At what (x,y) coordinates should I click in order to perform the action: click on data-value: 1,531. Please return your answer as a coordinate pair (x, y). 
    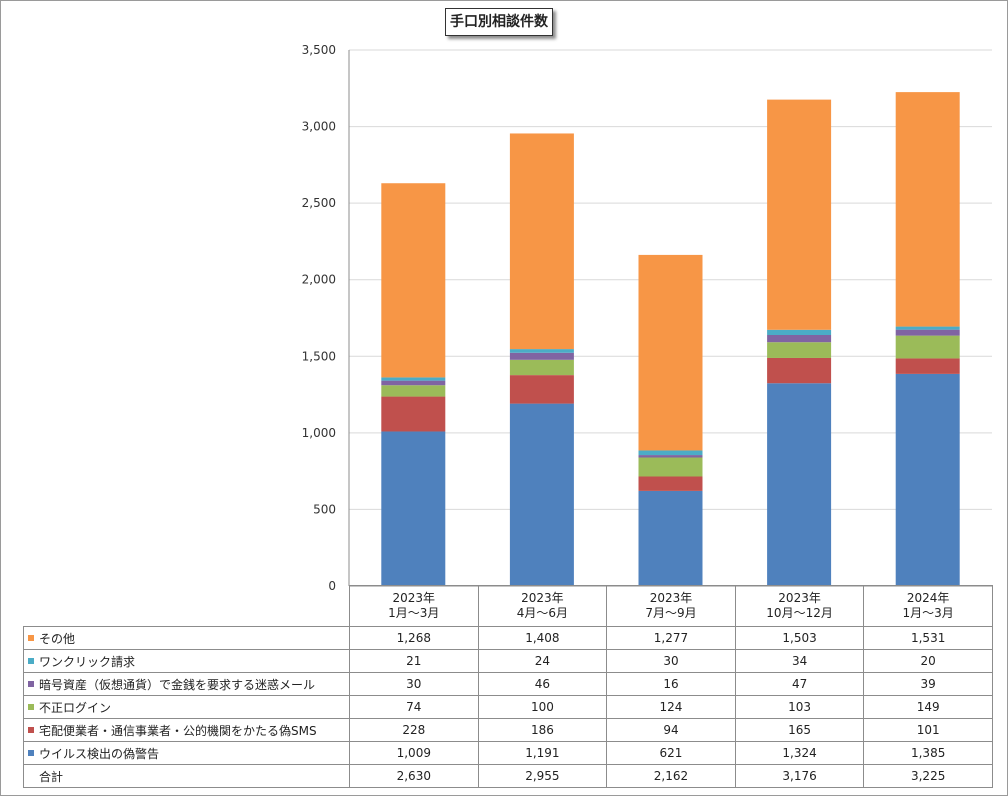
    Looking at the image, I should click on (928, 638).